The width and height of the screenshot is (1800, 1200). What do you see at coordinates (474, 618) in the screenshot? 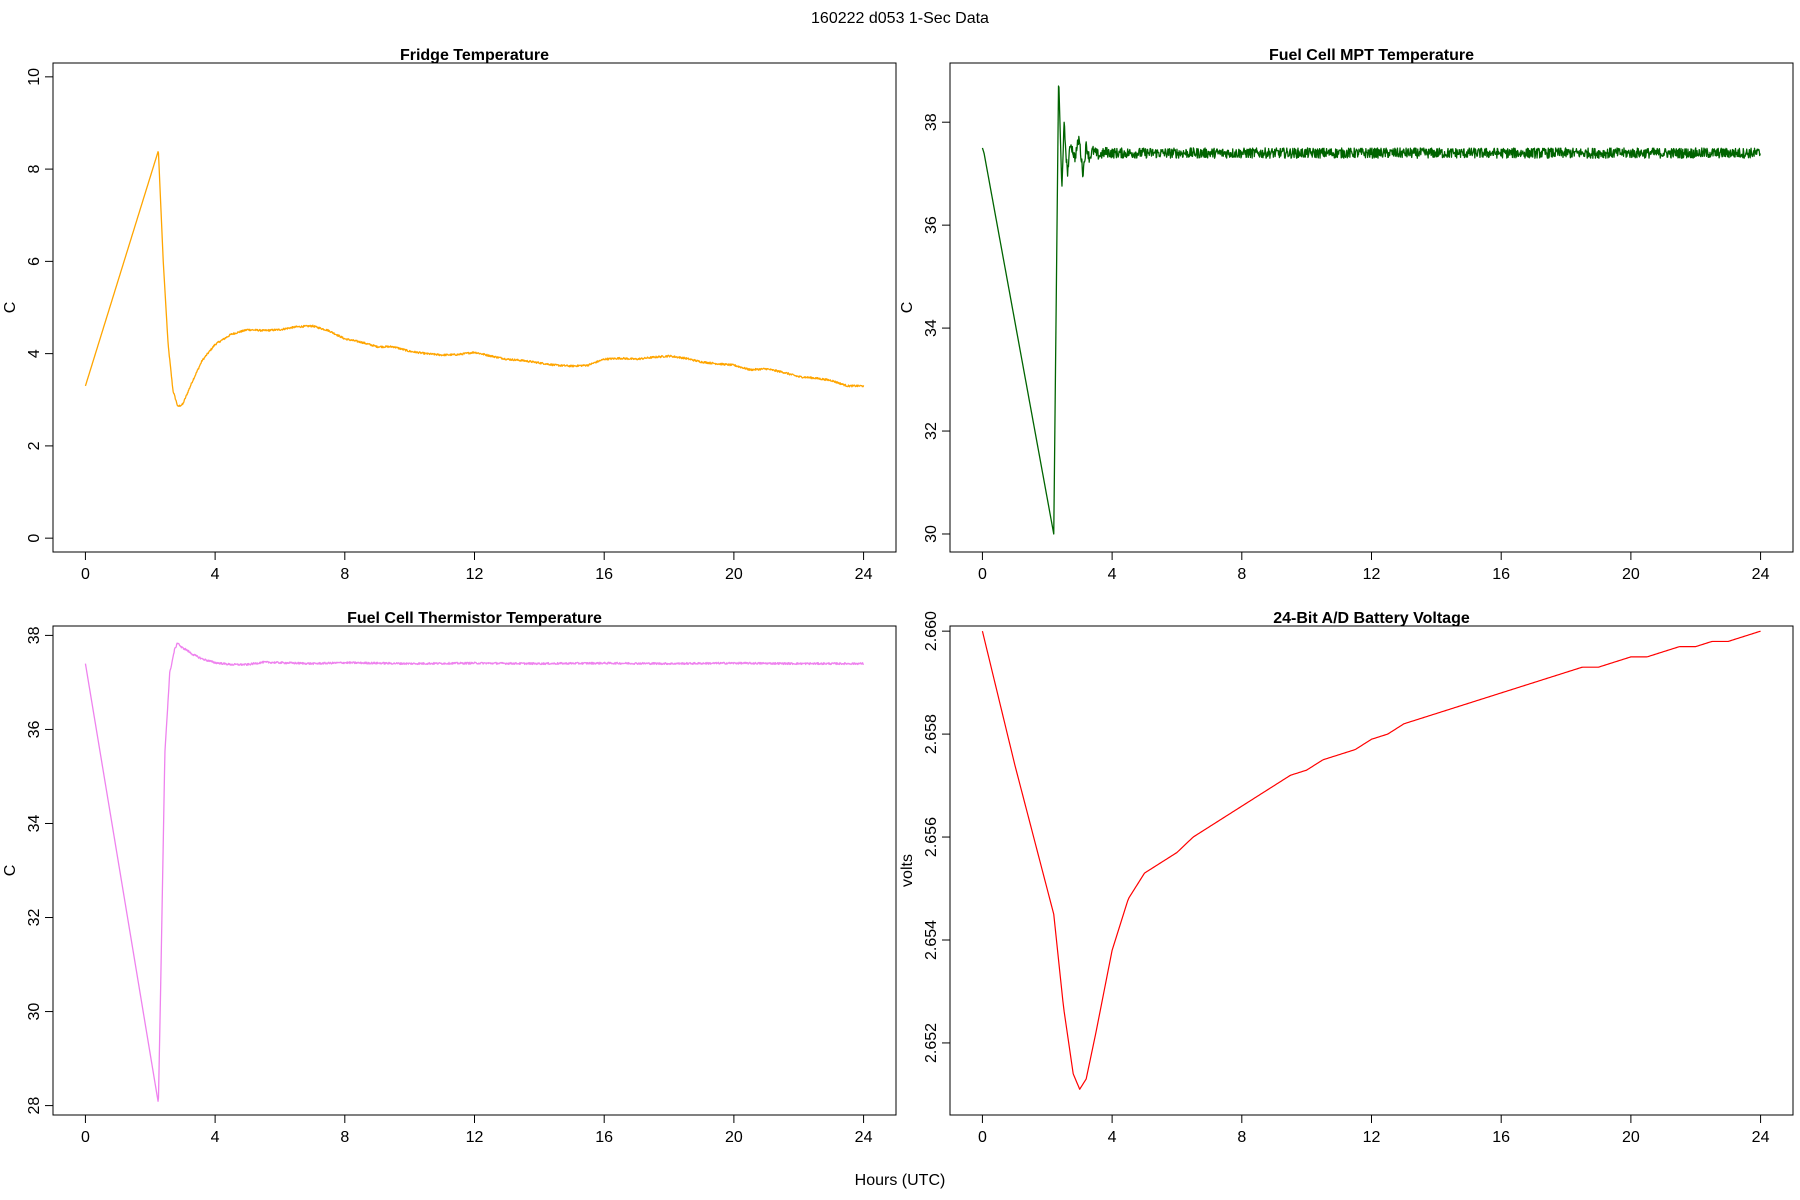
I see `panel-title: Fuel Cell Thermistor Temperature` at bounding box center [474, 618].